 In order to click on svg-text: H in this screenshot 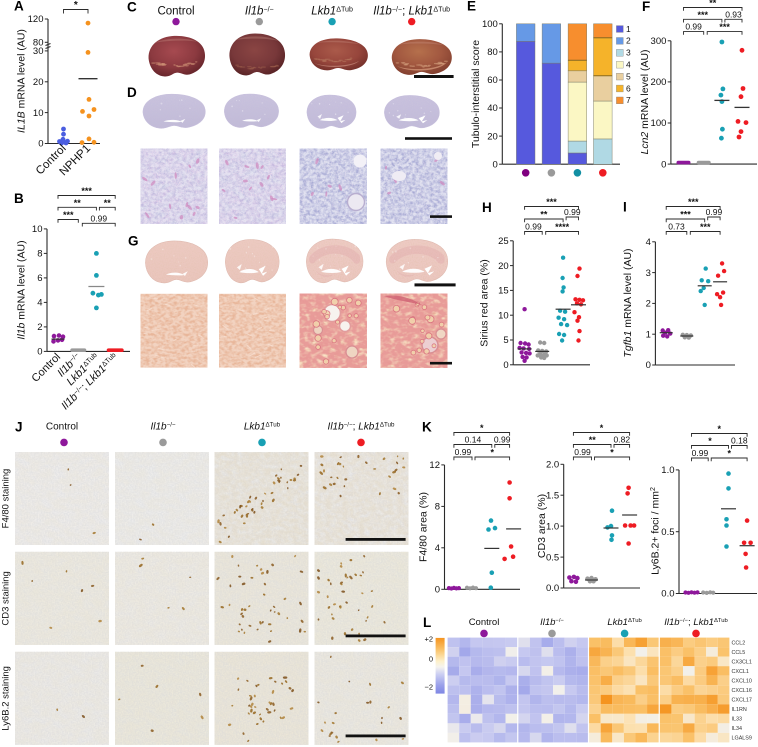, I will do `click(487, 207)`.